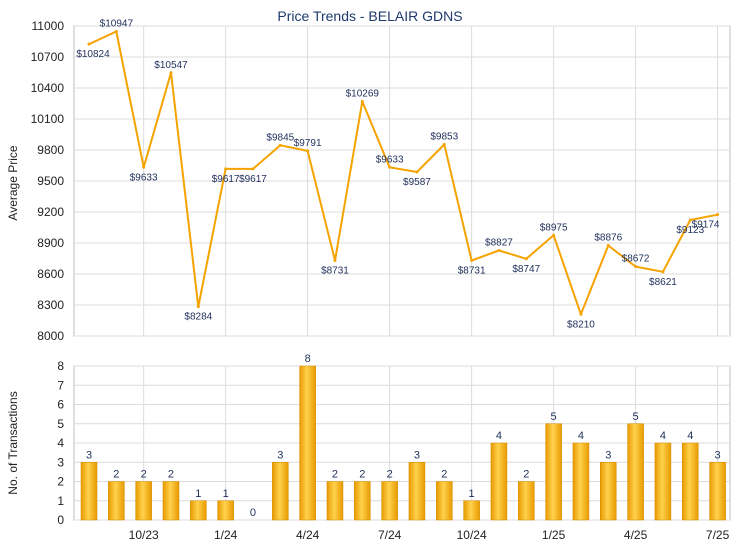 The height and width of the screenshot is (550, 740). Describe the element at coordinates (369, 16) in the screenshot. I see `chart-title: Price Trends - BELAIR GDNS` at that location.